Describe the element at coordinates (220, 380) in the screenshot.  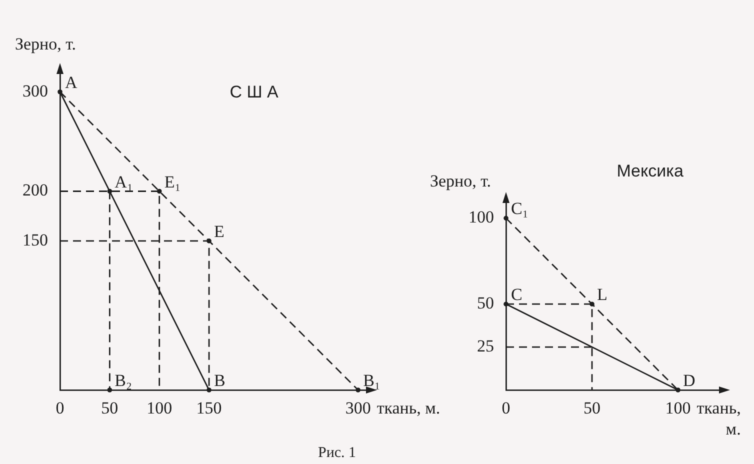
I see `annotation: B` at that location.